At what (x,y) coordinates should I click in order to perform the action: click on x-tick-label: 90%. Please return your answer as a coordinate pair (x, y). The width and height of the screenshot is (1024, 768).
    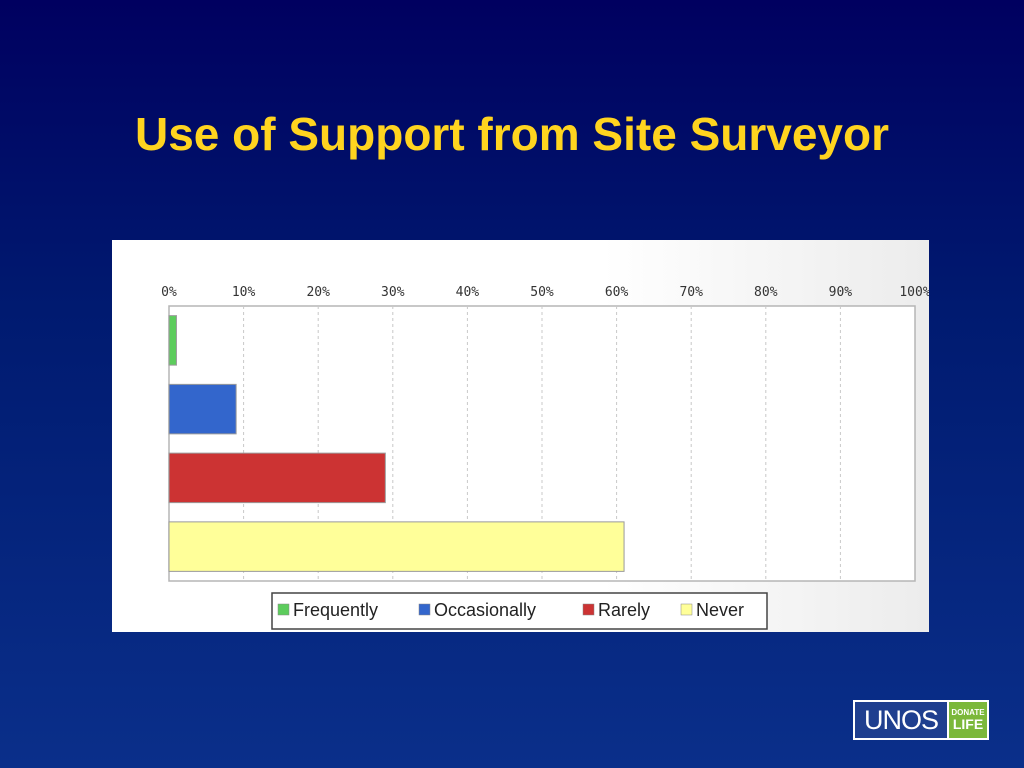
    Looking at the image, I should click on (841, 292).